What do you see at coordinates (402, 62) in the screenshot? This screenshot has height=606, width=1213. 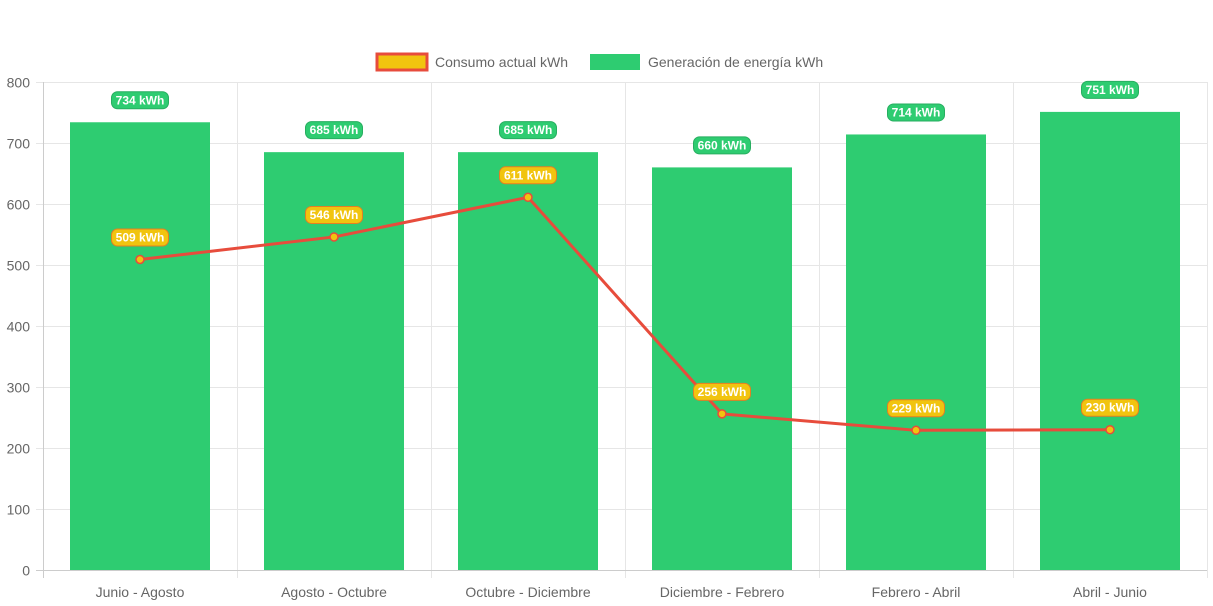 I see `legend-swatch-consumo` at bounding box center [402, 62].